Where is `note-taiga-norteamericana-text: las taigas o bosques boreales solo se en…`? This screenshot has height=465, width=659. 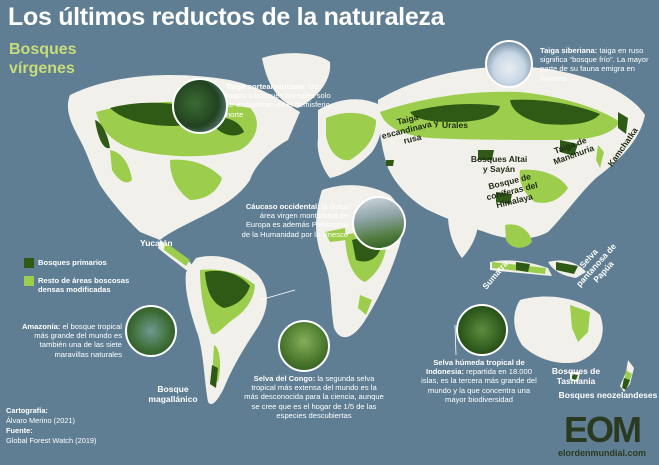
note-taiga-norteamericana-text: las taigas o bosques boreales solo se en… is located at coordinates (278, 100).